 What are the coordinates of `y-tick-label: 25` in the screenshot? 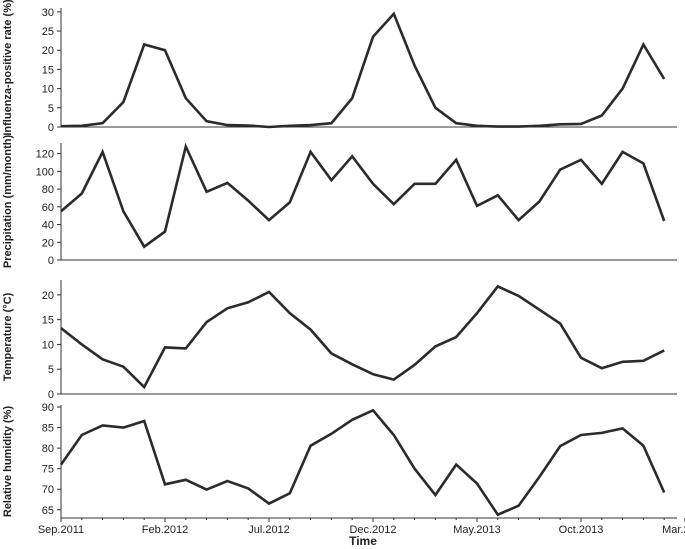 It's located at (48, 32).